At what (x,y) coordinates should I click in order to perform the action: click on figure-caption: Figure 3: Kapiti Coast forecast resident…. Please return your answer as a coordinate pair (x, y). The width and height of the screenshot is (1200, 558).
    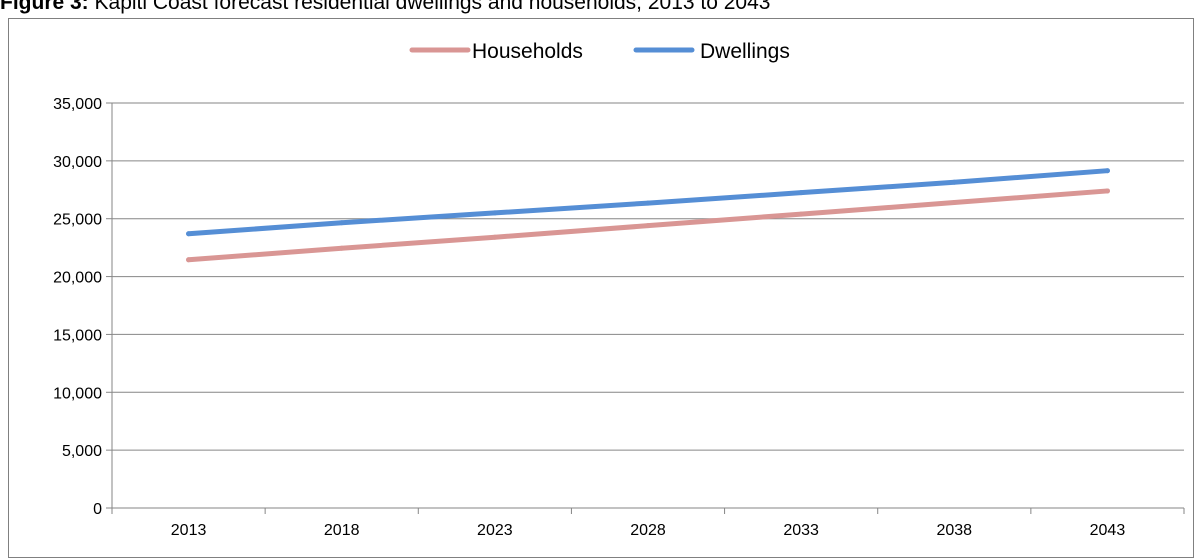
    Looking at the image, I should click on (600, 7).